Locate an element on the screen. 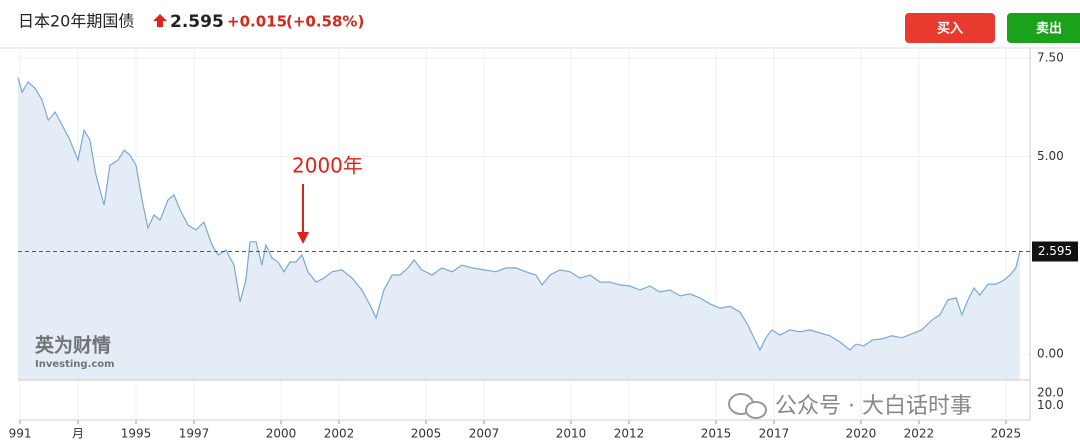  y-tick-label: 7.50 is located at coordinates (1050, 57).